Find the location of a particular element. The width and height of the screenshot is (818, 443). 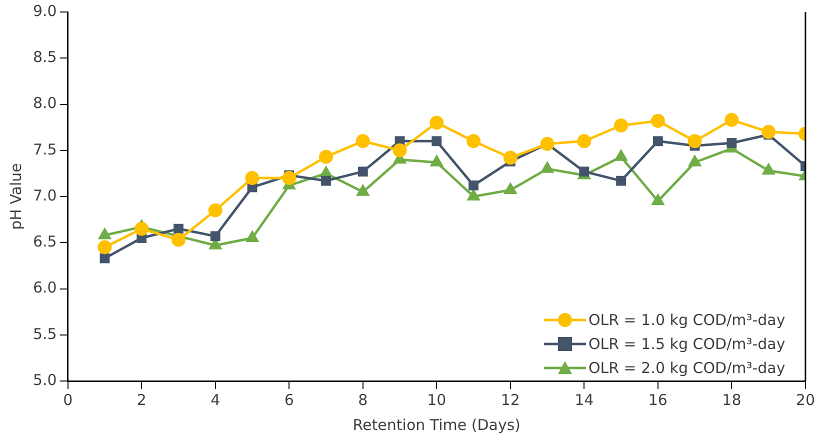

x-tick-label: 4 is located at coordinates (215, 399).